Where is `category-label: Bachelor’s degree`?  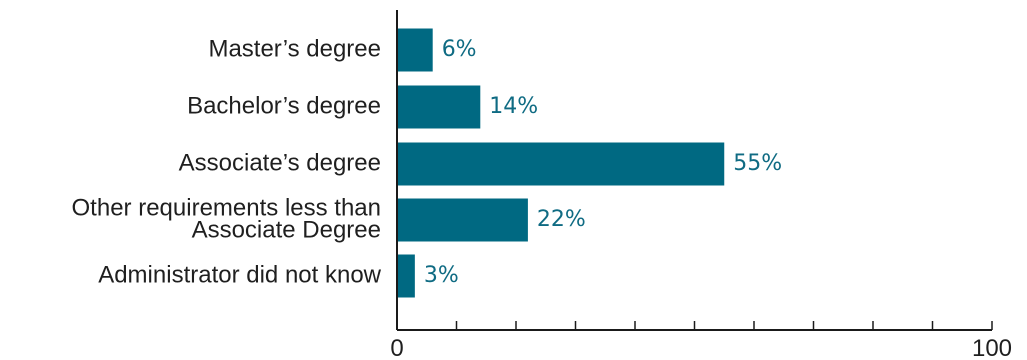 category-label: Bachelor’s degree is located at coordinates (284, 105).